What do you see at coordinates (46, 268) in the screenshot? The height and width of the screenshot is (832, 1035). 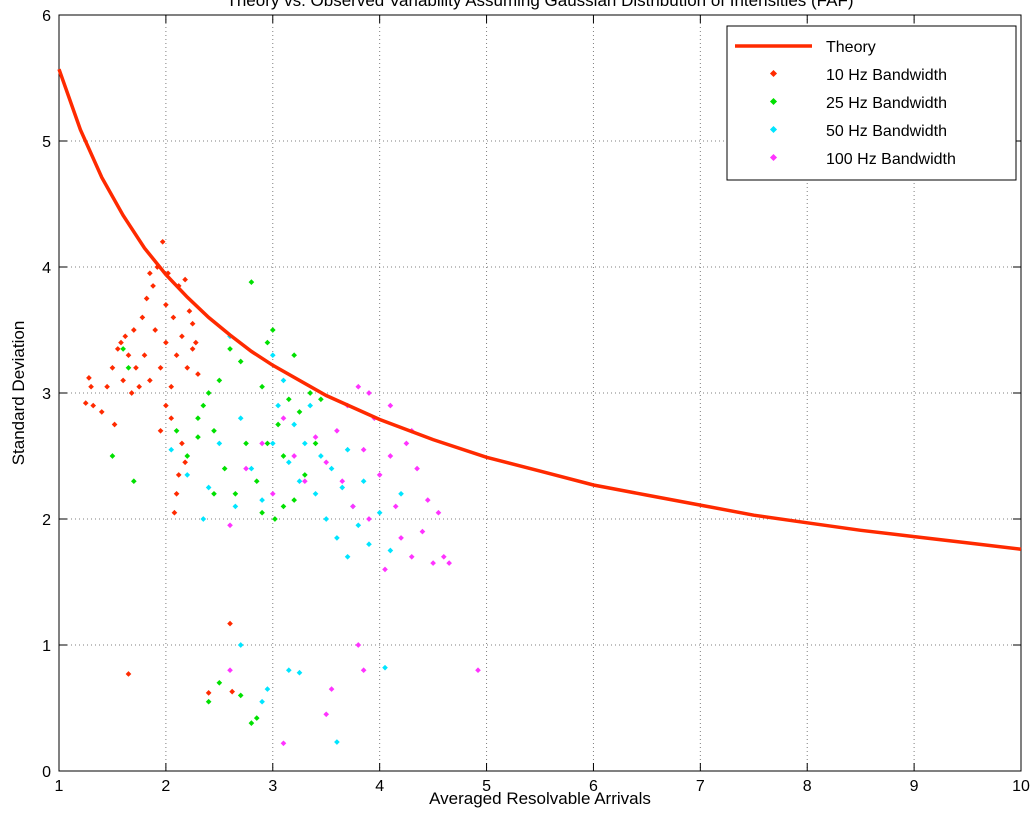 I see `y-tick-label: 4` at bounding box center [46, 268].